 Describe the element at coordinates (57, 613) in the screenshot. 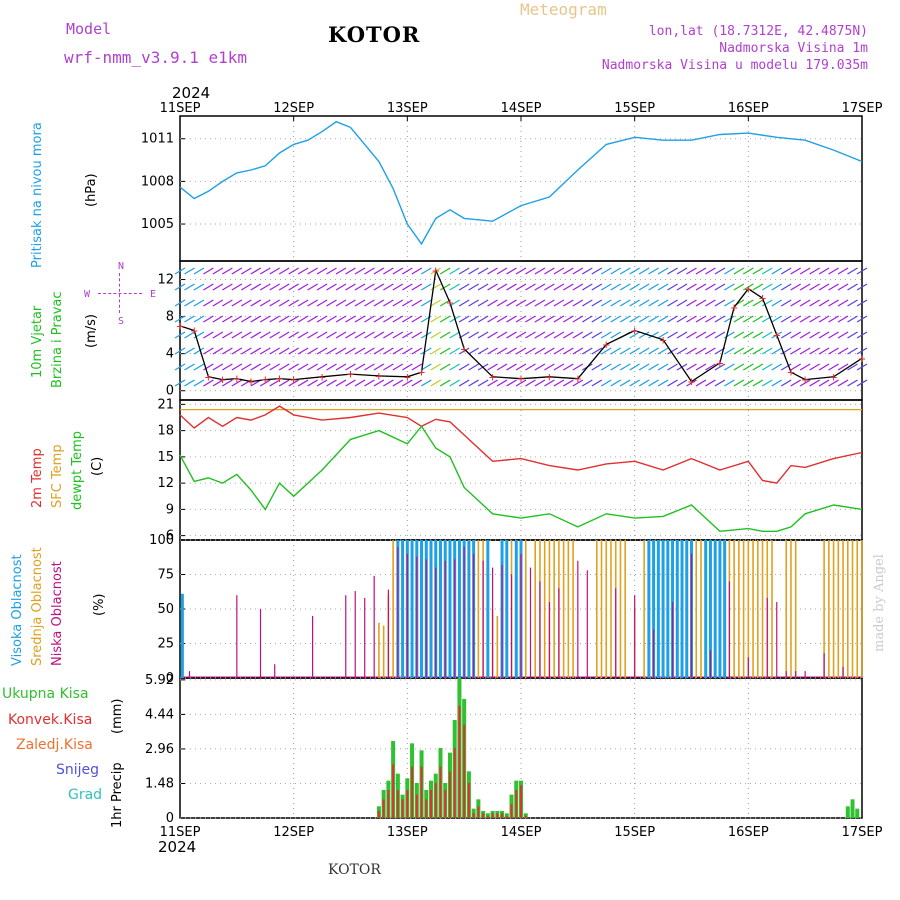

I see `cloud-ylabel-3: Niska Oblacnost` at that location.